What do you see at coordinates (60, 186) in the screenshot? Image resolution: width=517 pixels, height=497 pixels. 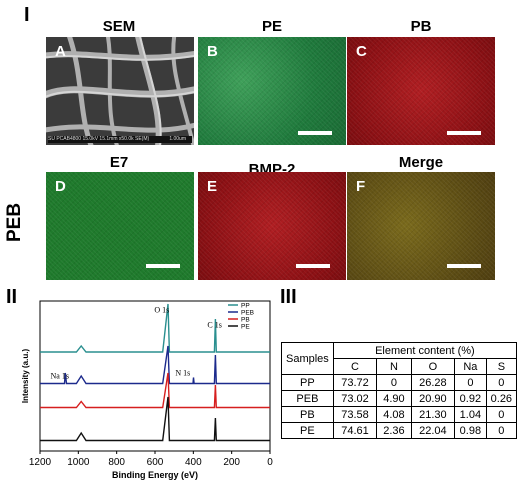 I see `panel-label-d: D` at bounding box center [60, 186].